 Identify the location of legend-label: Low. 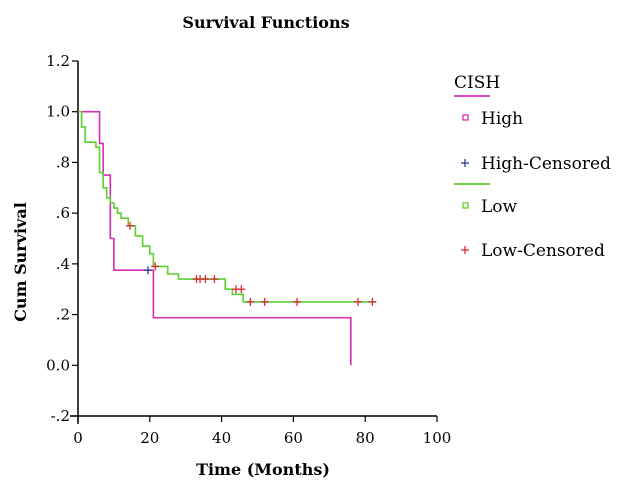
(499, 207).